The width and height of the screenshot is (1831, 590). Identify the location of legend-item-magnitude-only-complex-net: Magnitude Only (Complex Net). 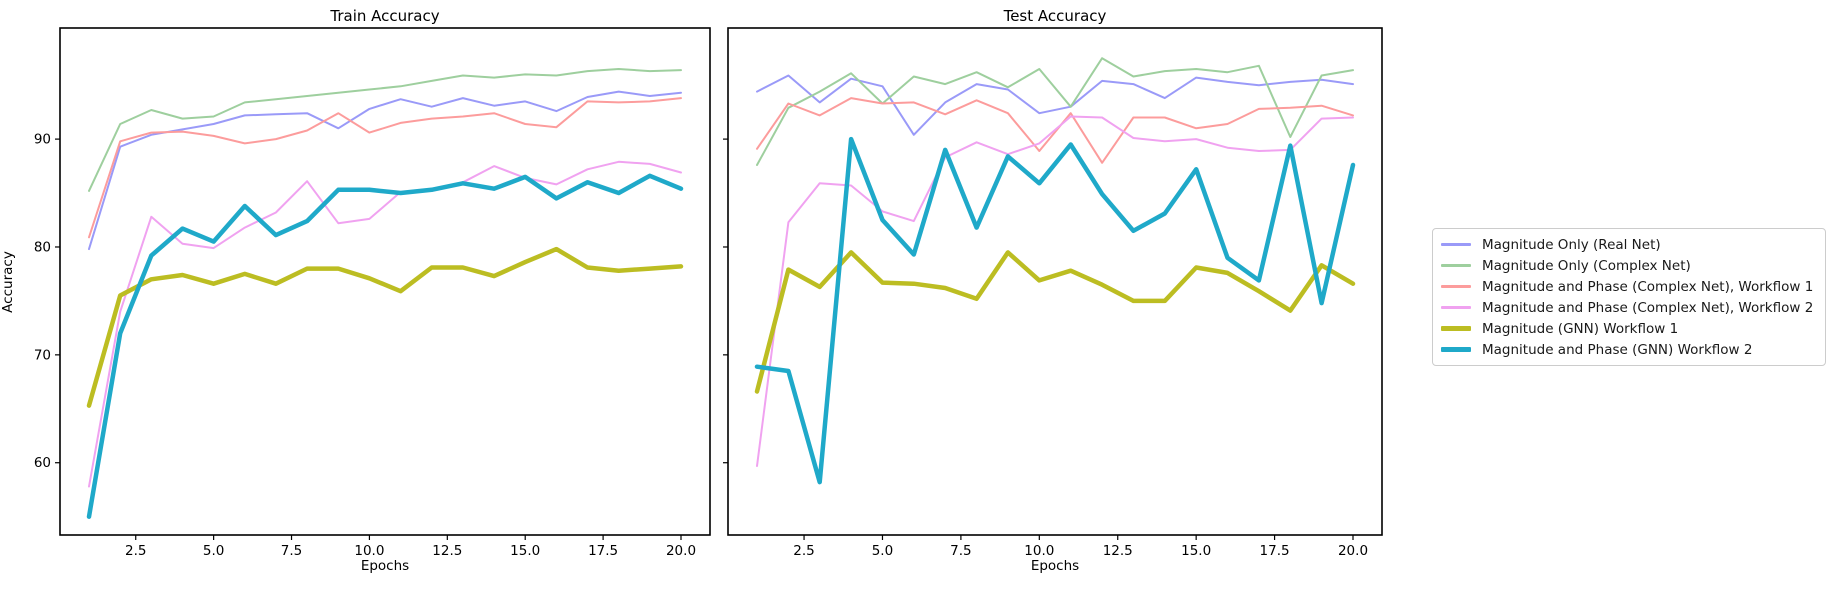
(1629, 265).